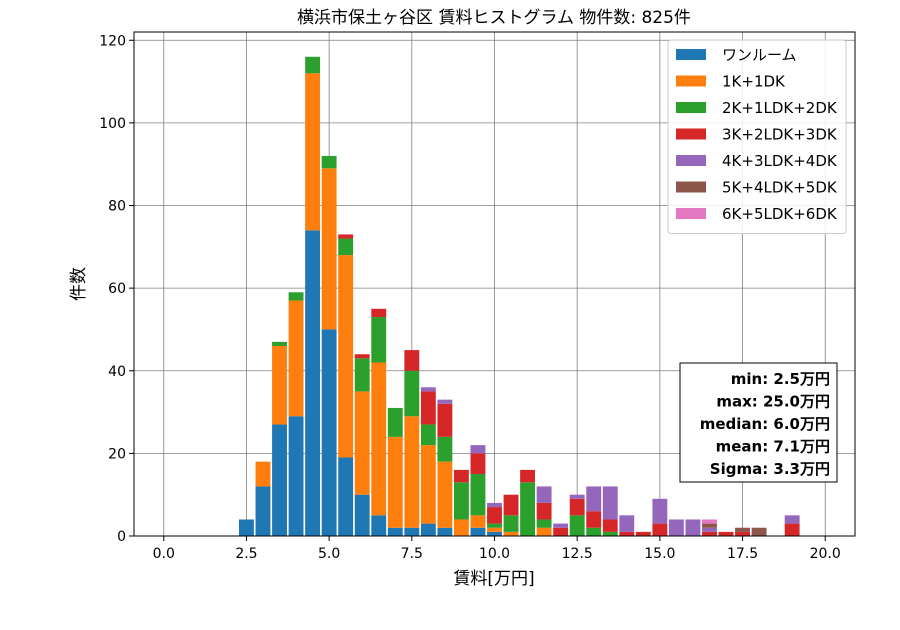  Describe the element at coordinates (780, 214) in the screenshot. I see `legend-label: 6K+5LDK+6DK` at that location.